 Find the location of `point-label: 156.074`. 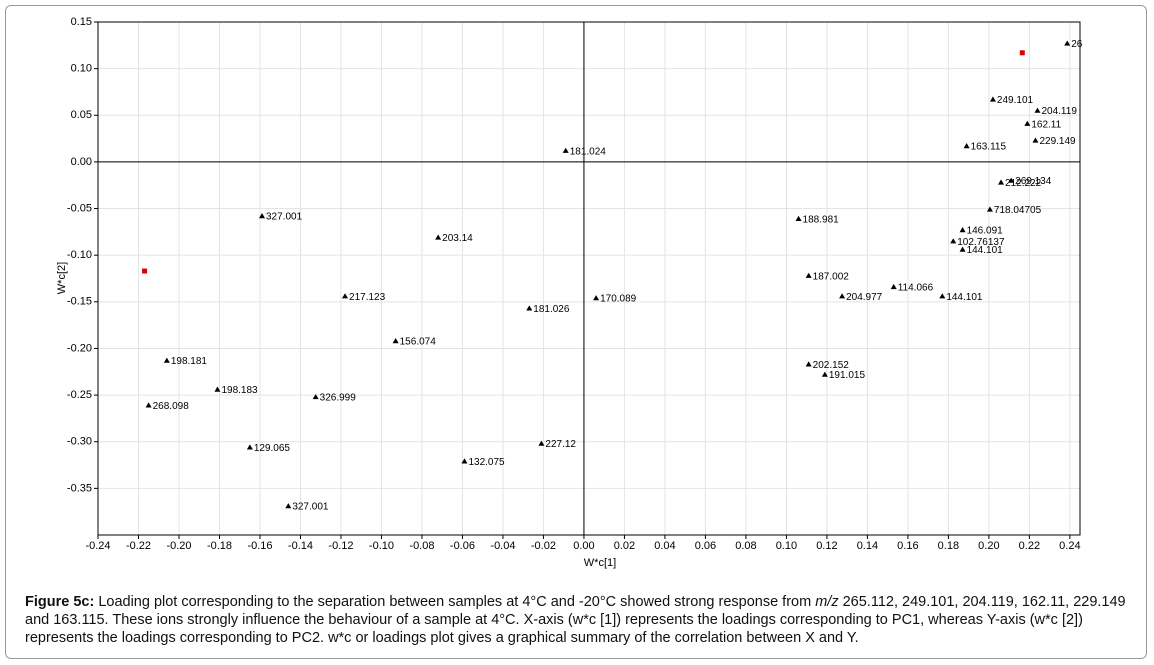

point-label: 156.074 is located at coordinates (418, 342).